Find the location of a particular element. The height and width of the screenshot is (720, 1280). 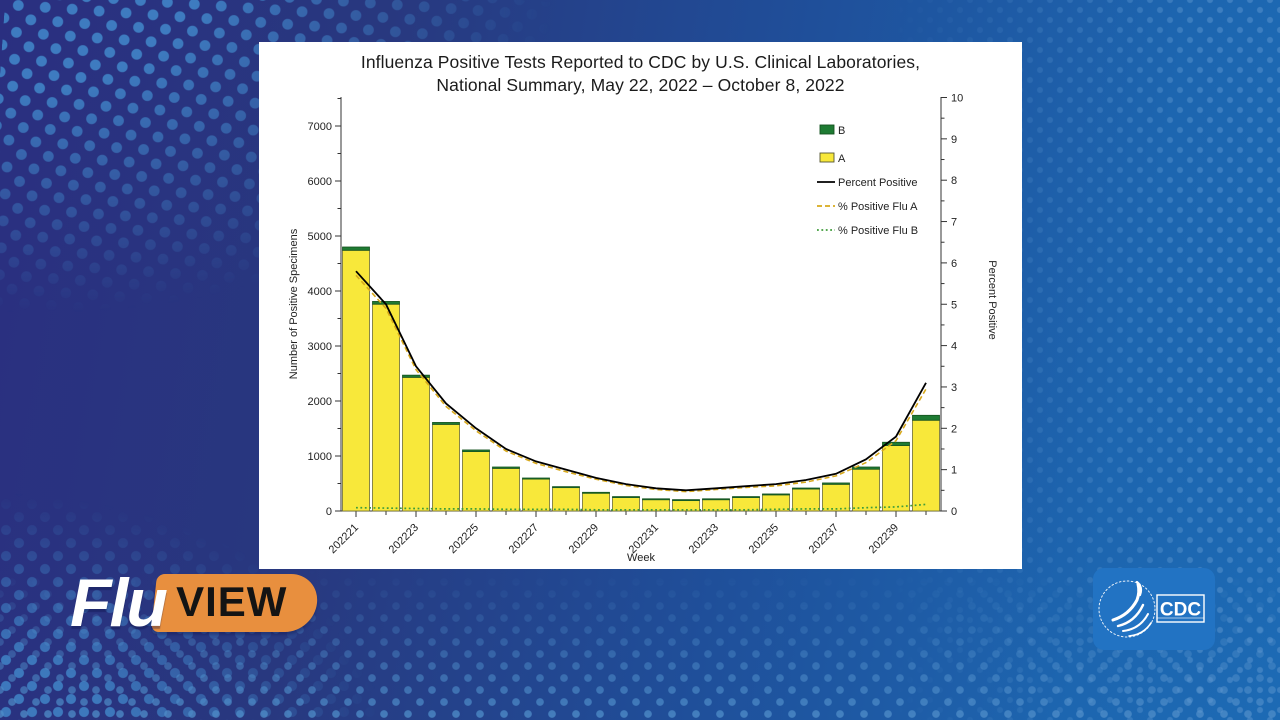

x-axis-tick-label: 202235 is located at coordinates (764, 539).